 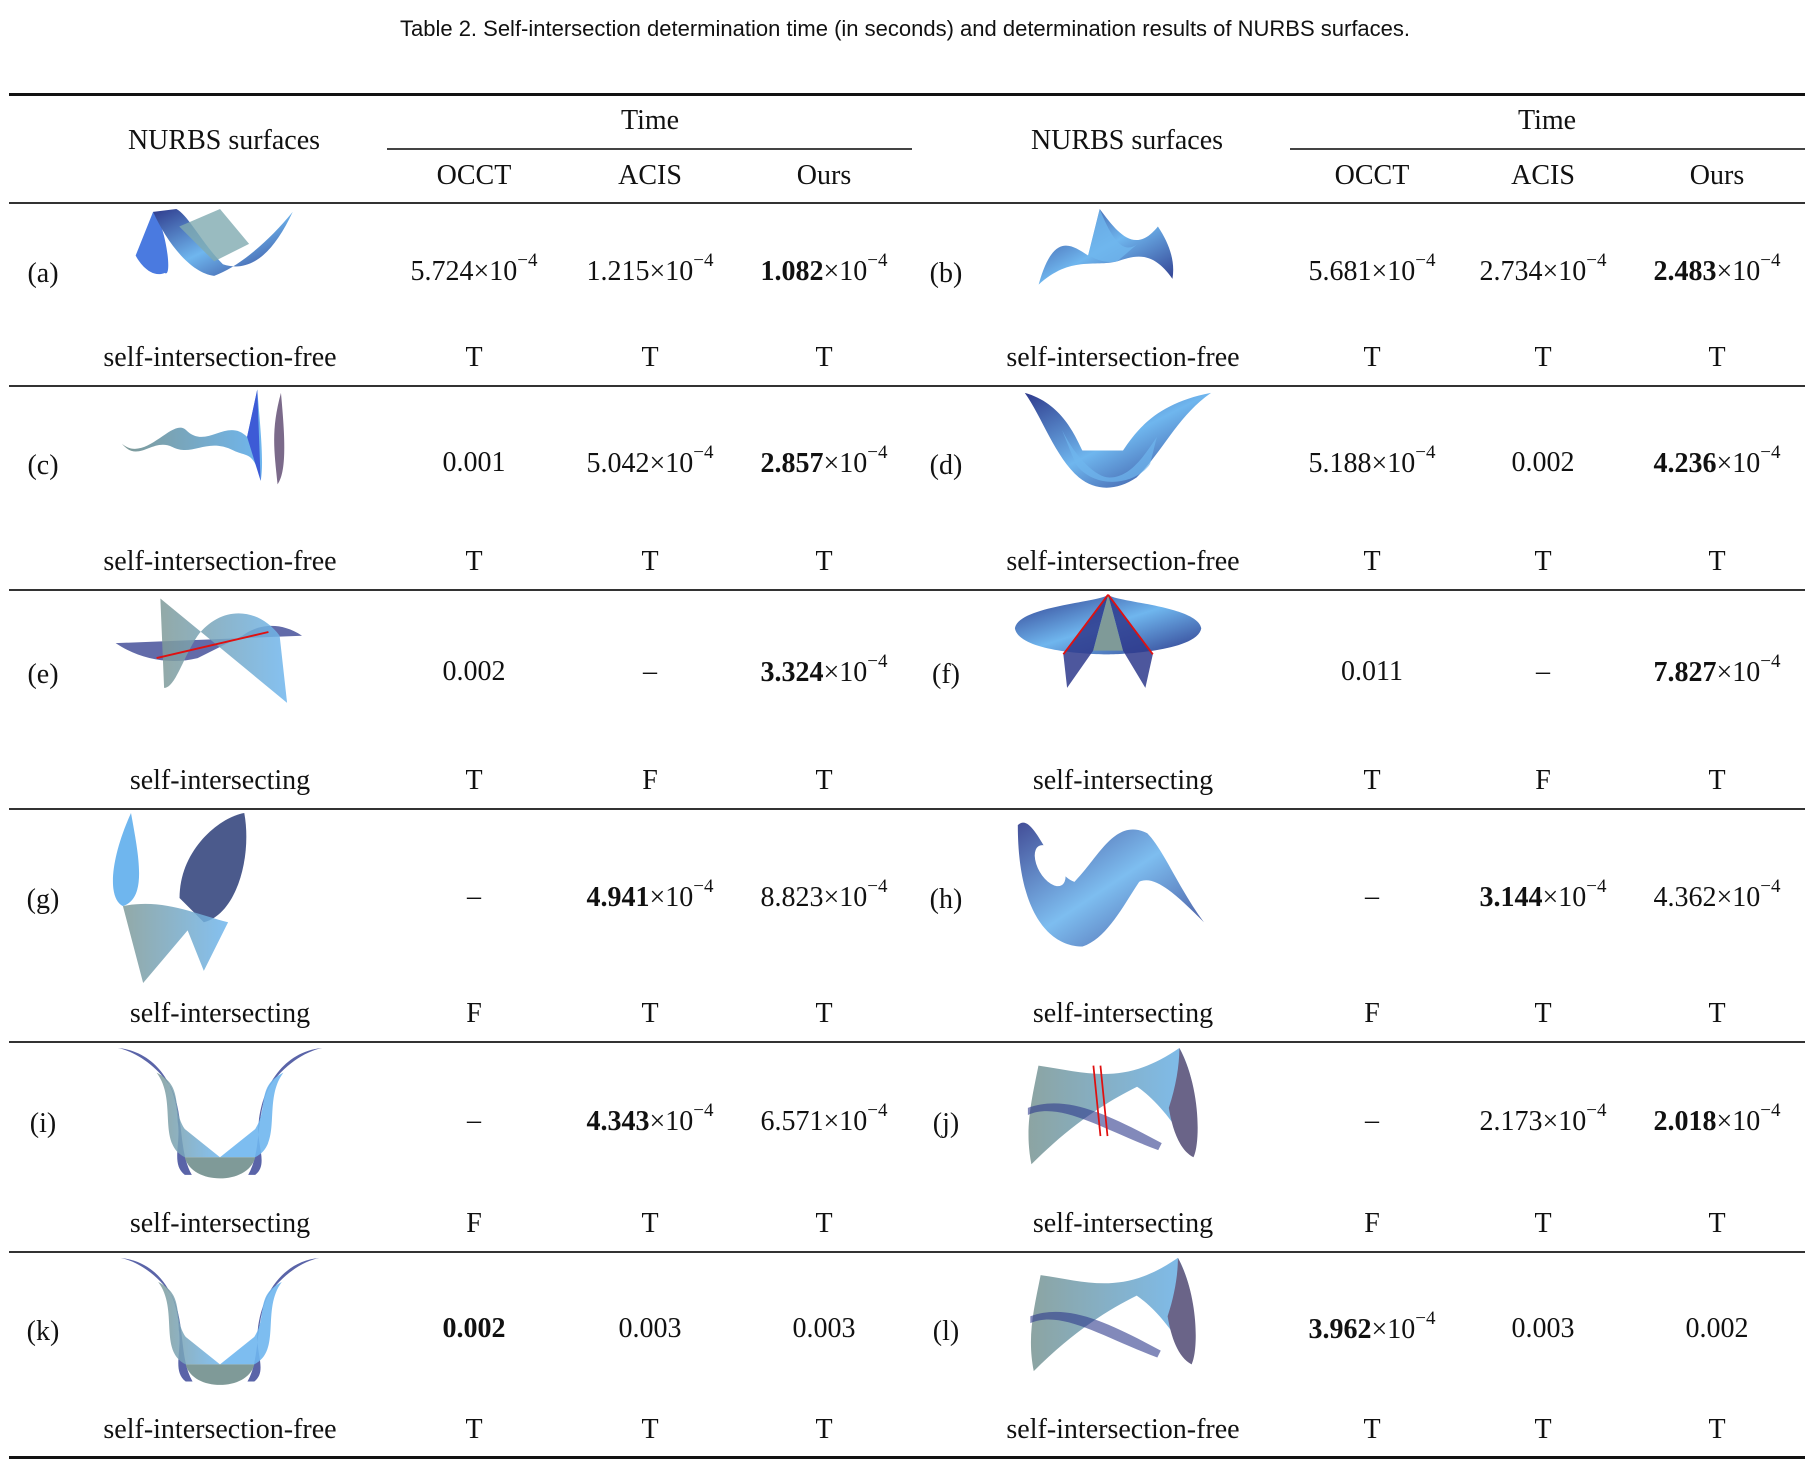 I want to click on time-mantissa: 7.827, so click(x=1685, y=673).